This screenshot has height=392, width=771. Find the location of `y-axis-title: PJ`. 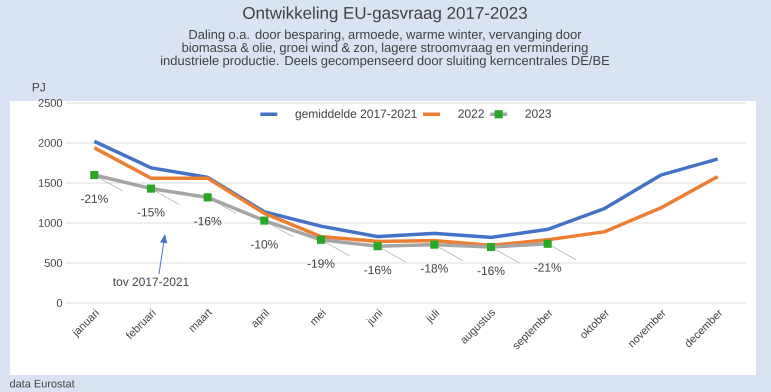

y-axis-title: PJ is located at coordinates (38, 87).